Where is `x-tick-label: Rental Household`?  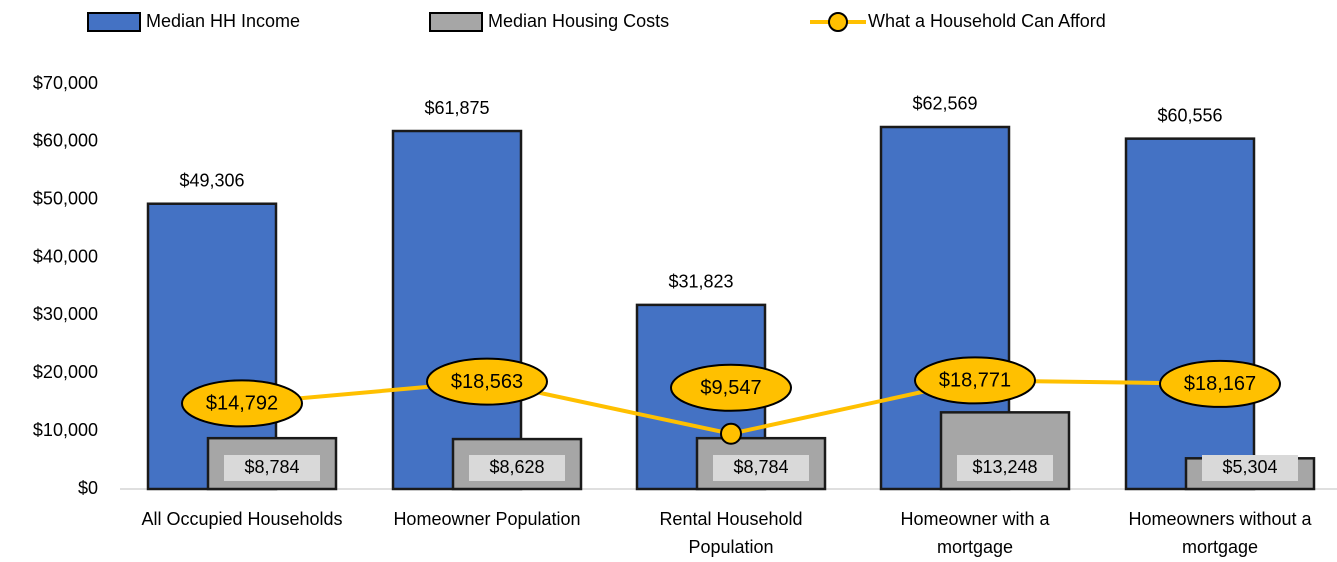
x-tick-label: Rental Household is located at coordinates (730, 519).